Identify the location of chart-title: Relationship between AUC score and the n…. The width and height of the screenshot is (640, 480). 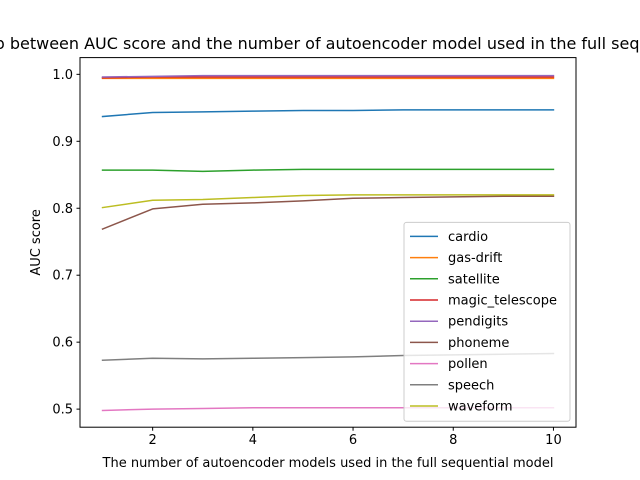
(320, 43).